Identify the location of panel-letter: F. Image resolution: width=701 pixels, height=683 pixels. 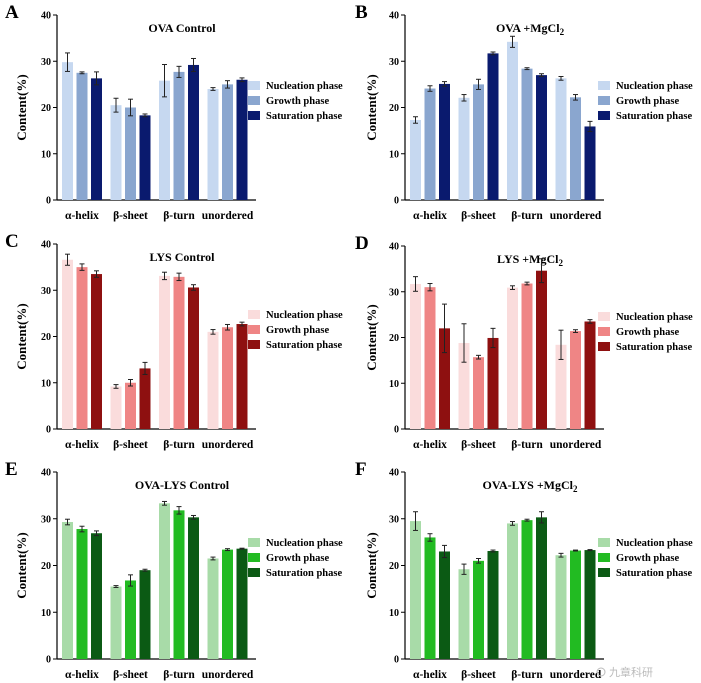
(361, 469).